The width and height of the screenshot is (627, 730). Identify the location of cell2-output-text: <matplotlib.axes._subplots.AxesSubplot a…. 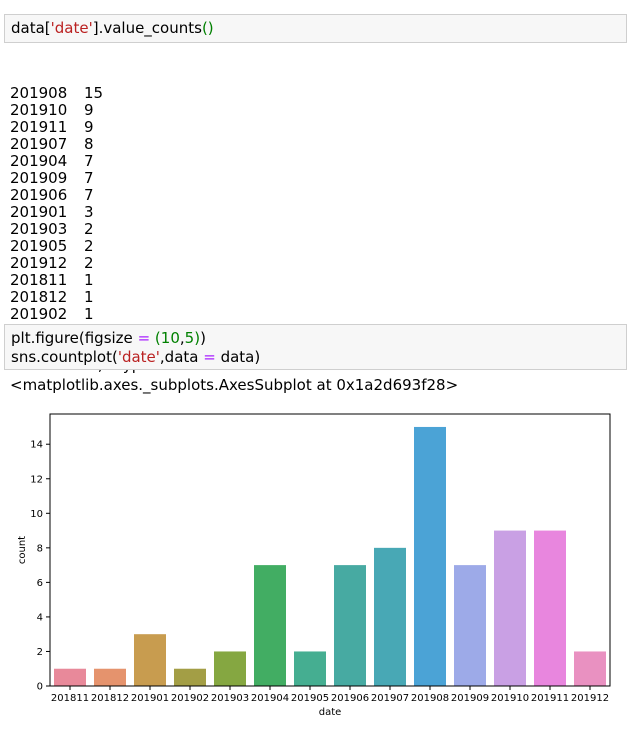
(234, 385).